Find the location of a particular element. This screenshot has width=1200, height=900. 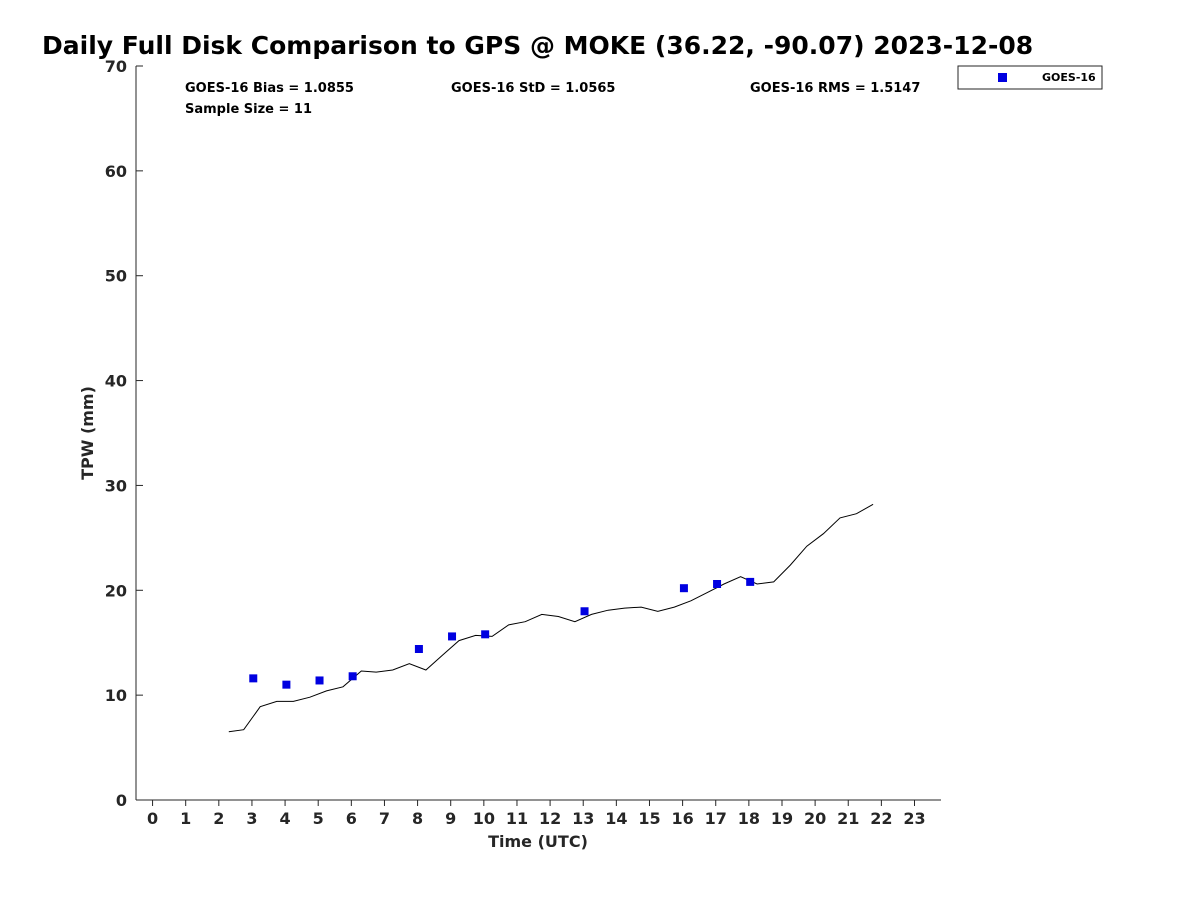

x-tick-label: 1 is located at coordinates (185, 818).